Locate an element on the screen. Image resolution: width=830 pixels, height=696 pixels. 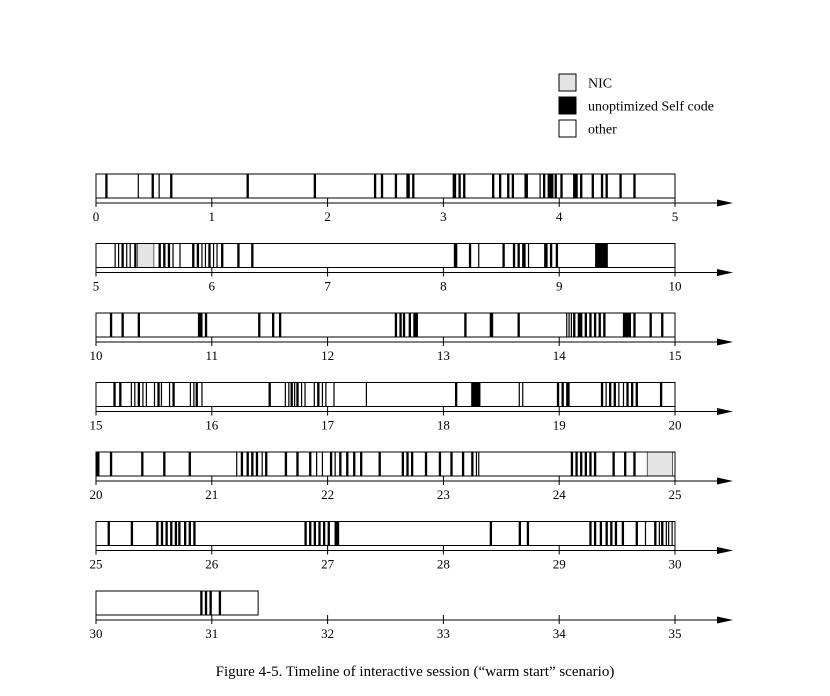
tick-label-6-4: 34 is located at coordinates (560, 633).